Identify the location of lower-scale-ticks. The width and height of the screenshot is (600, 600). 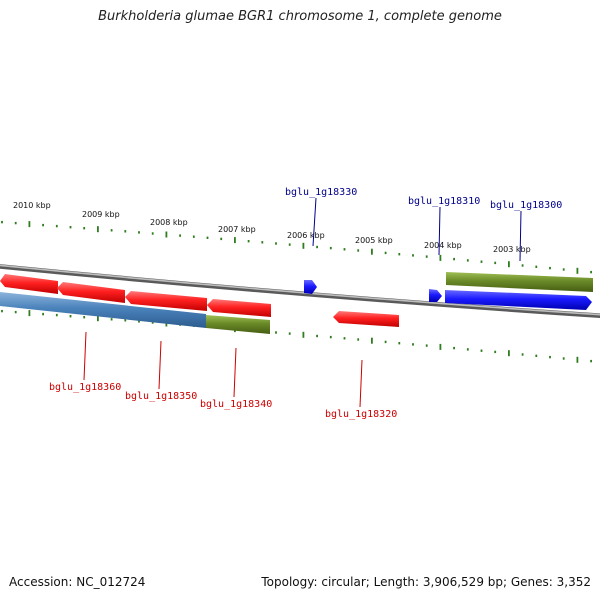
(296, 336).